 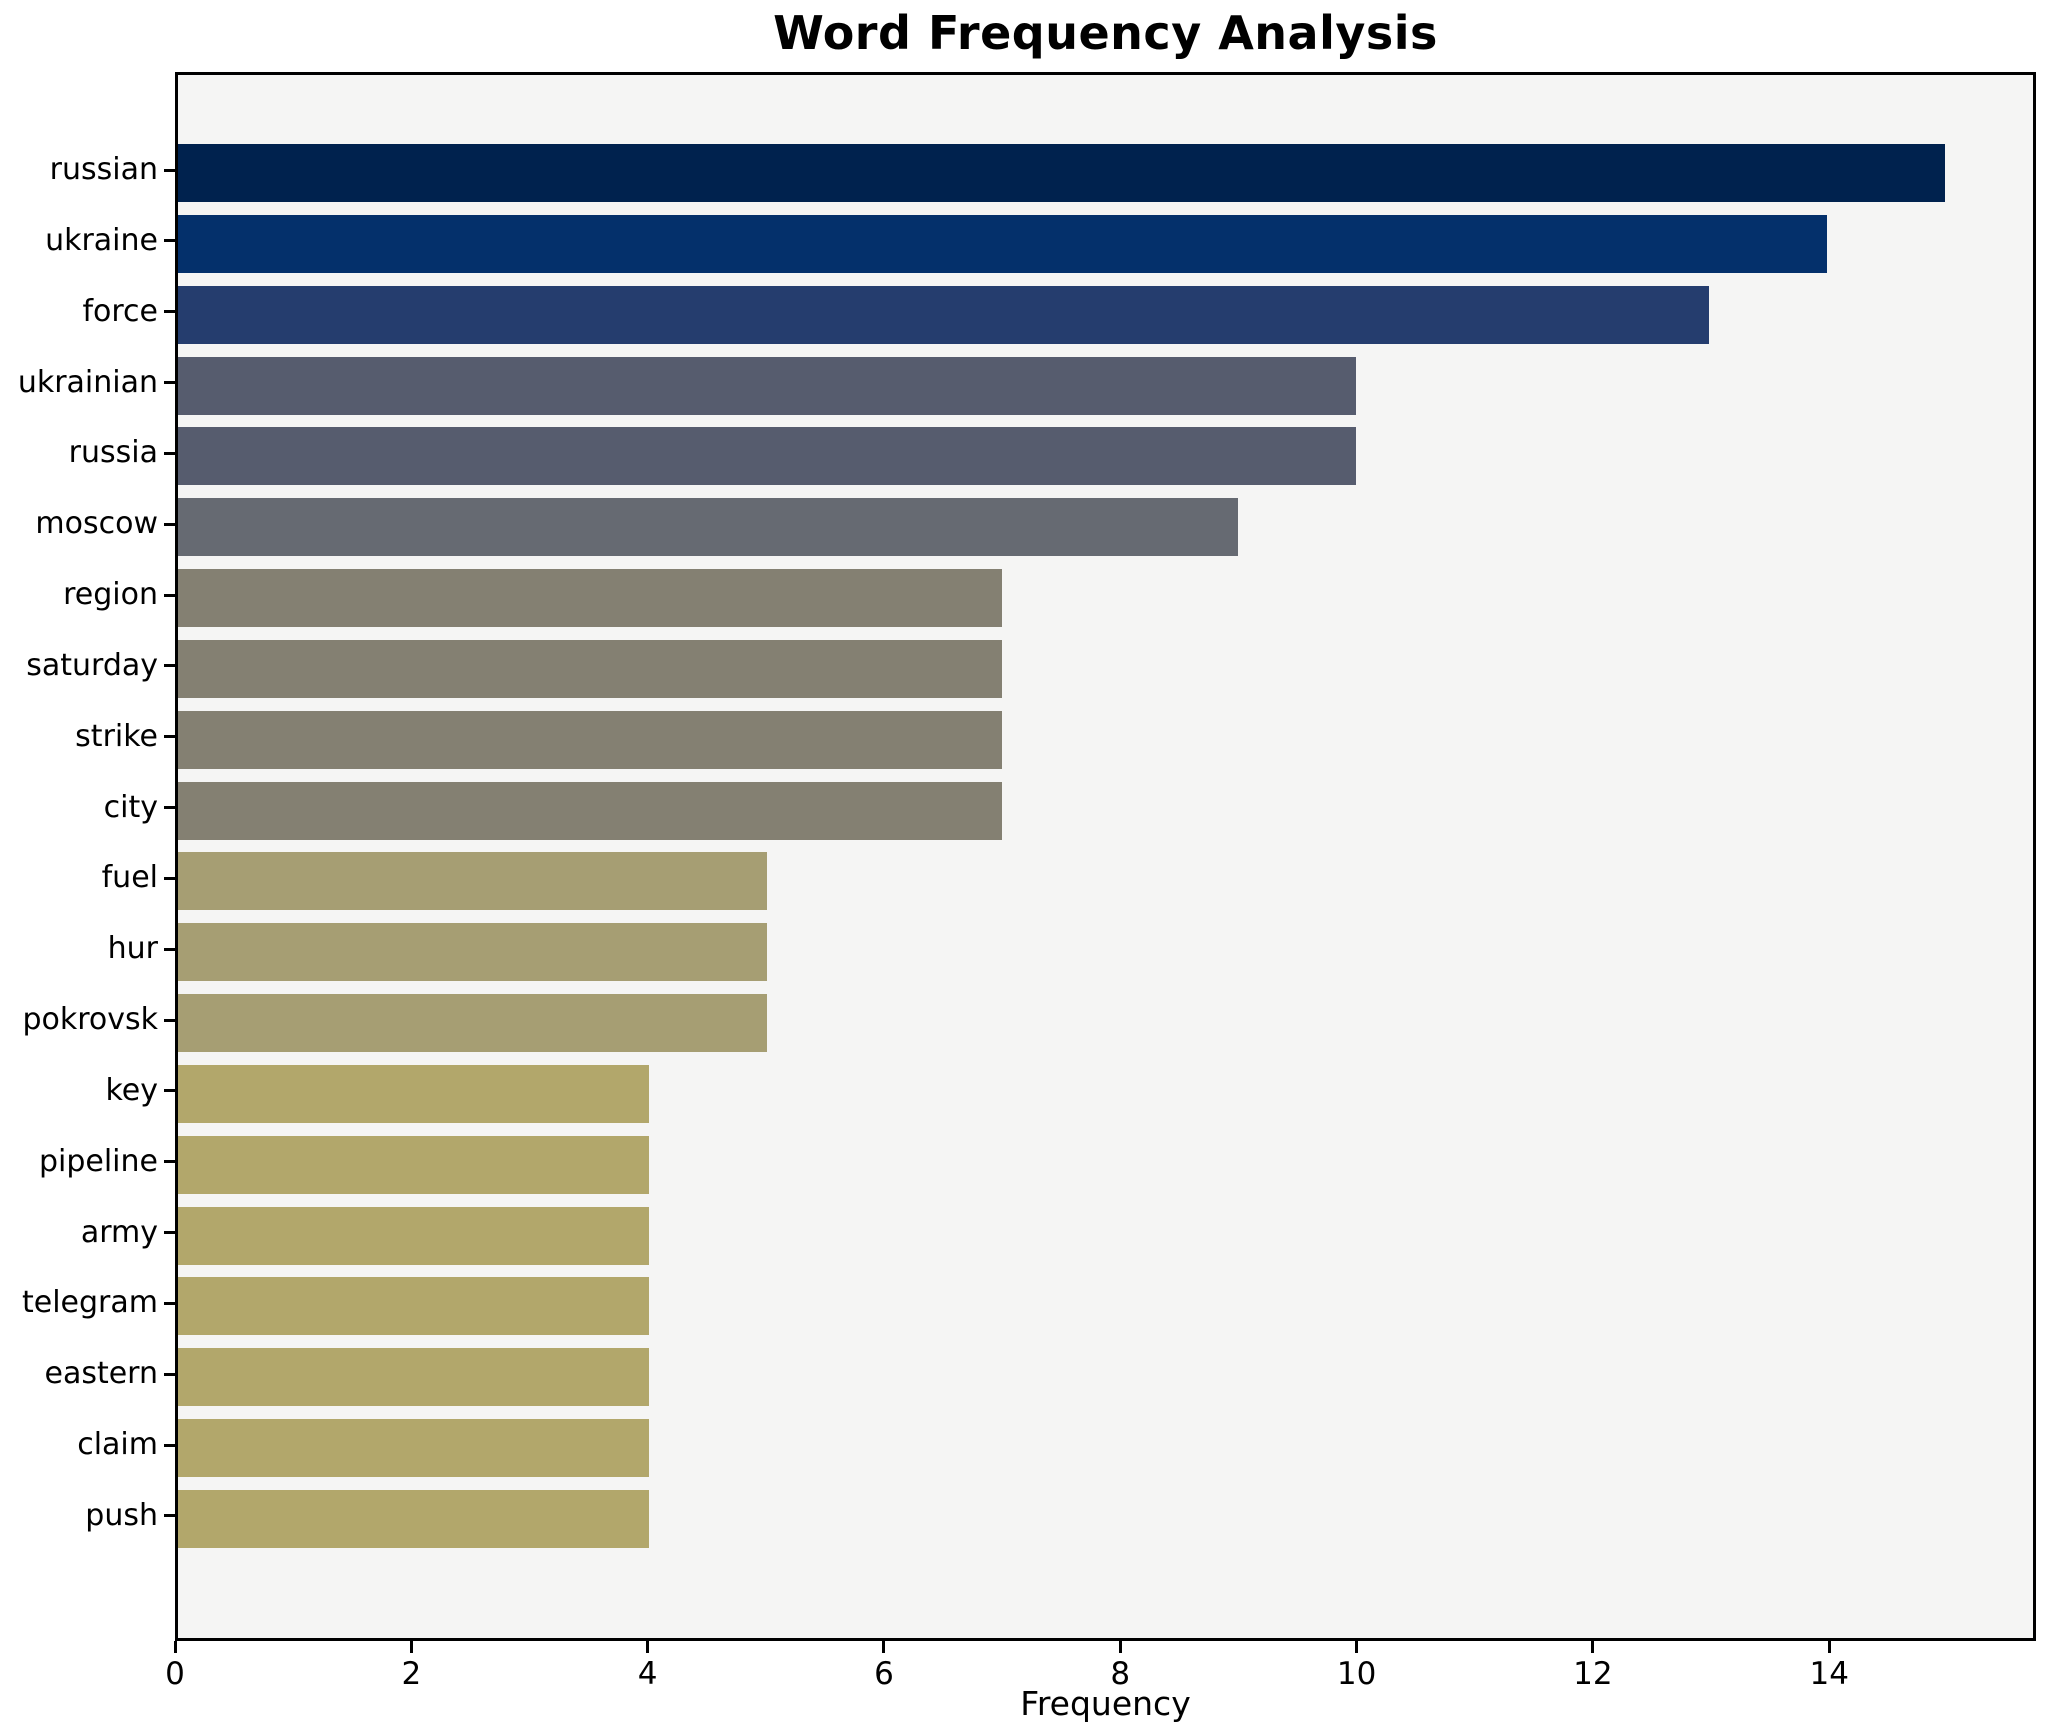 What do you see at coordinates (1120, 1674) in the screenshot?
I see `x-tick-label-8: 8` at bounding box center [1120, 1674].